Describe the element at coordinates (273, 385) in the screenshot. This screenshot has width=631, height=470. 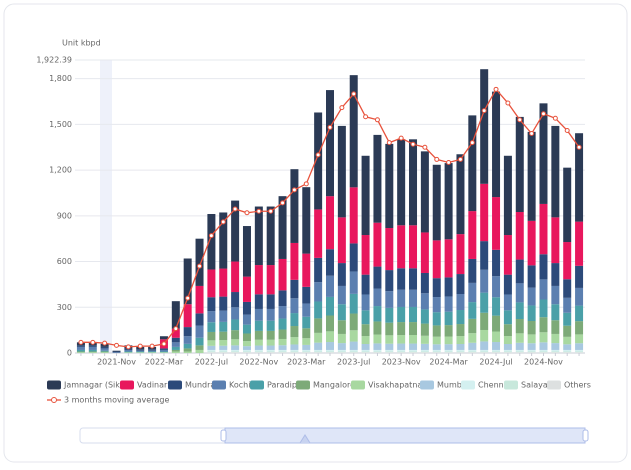
I see `legend-item: Paradip` at that location.